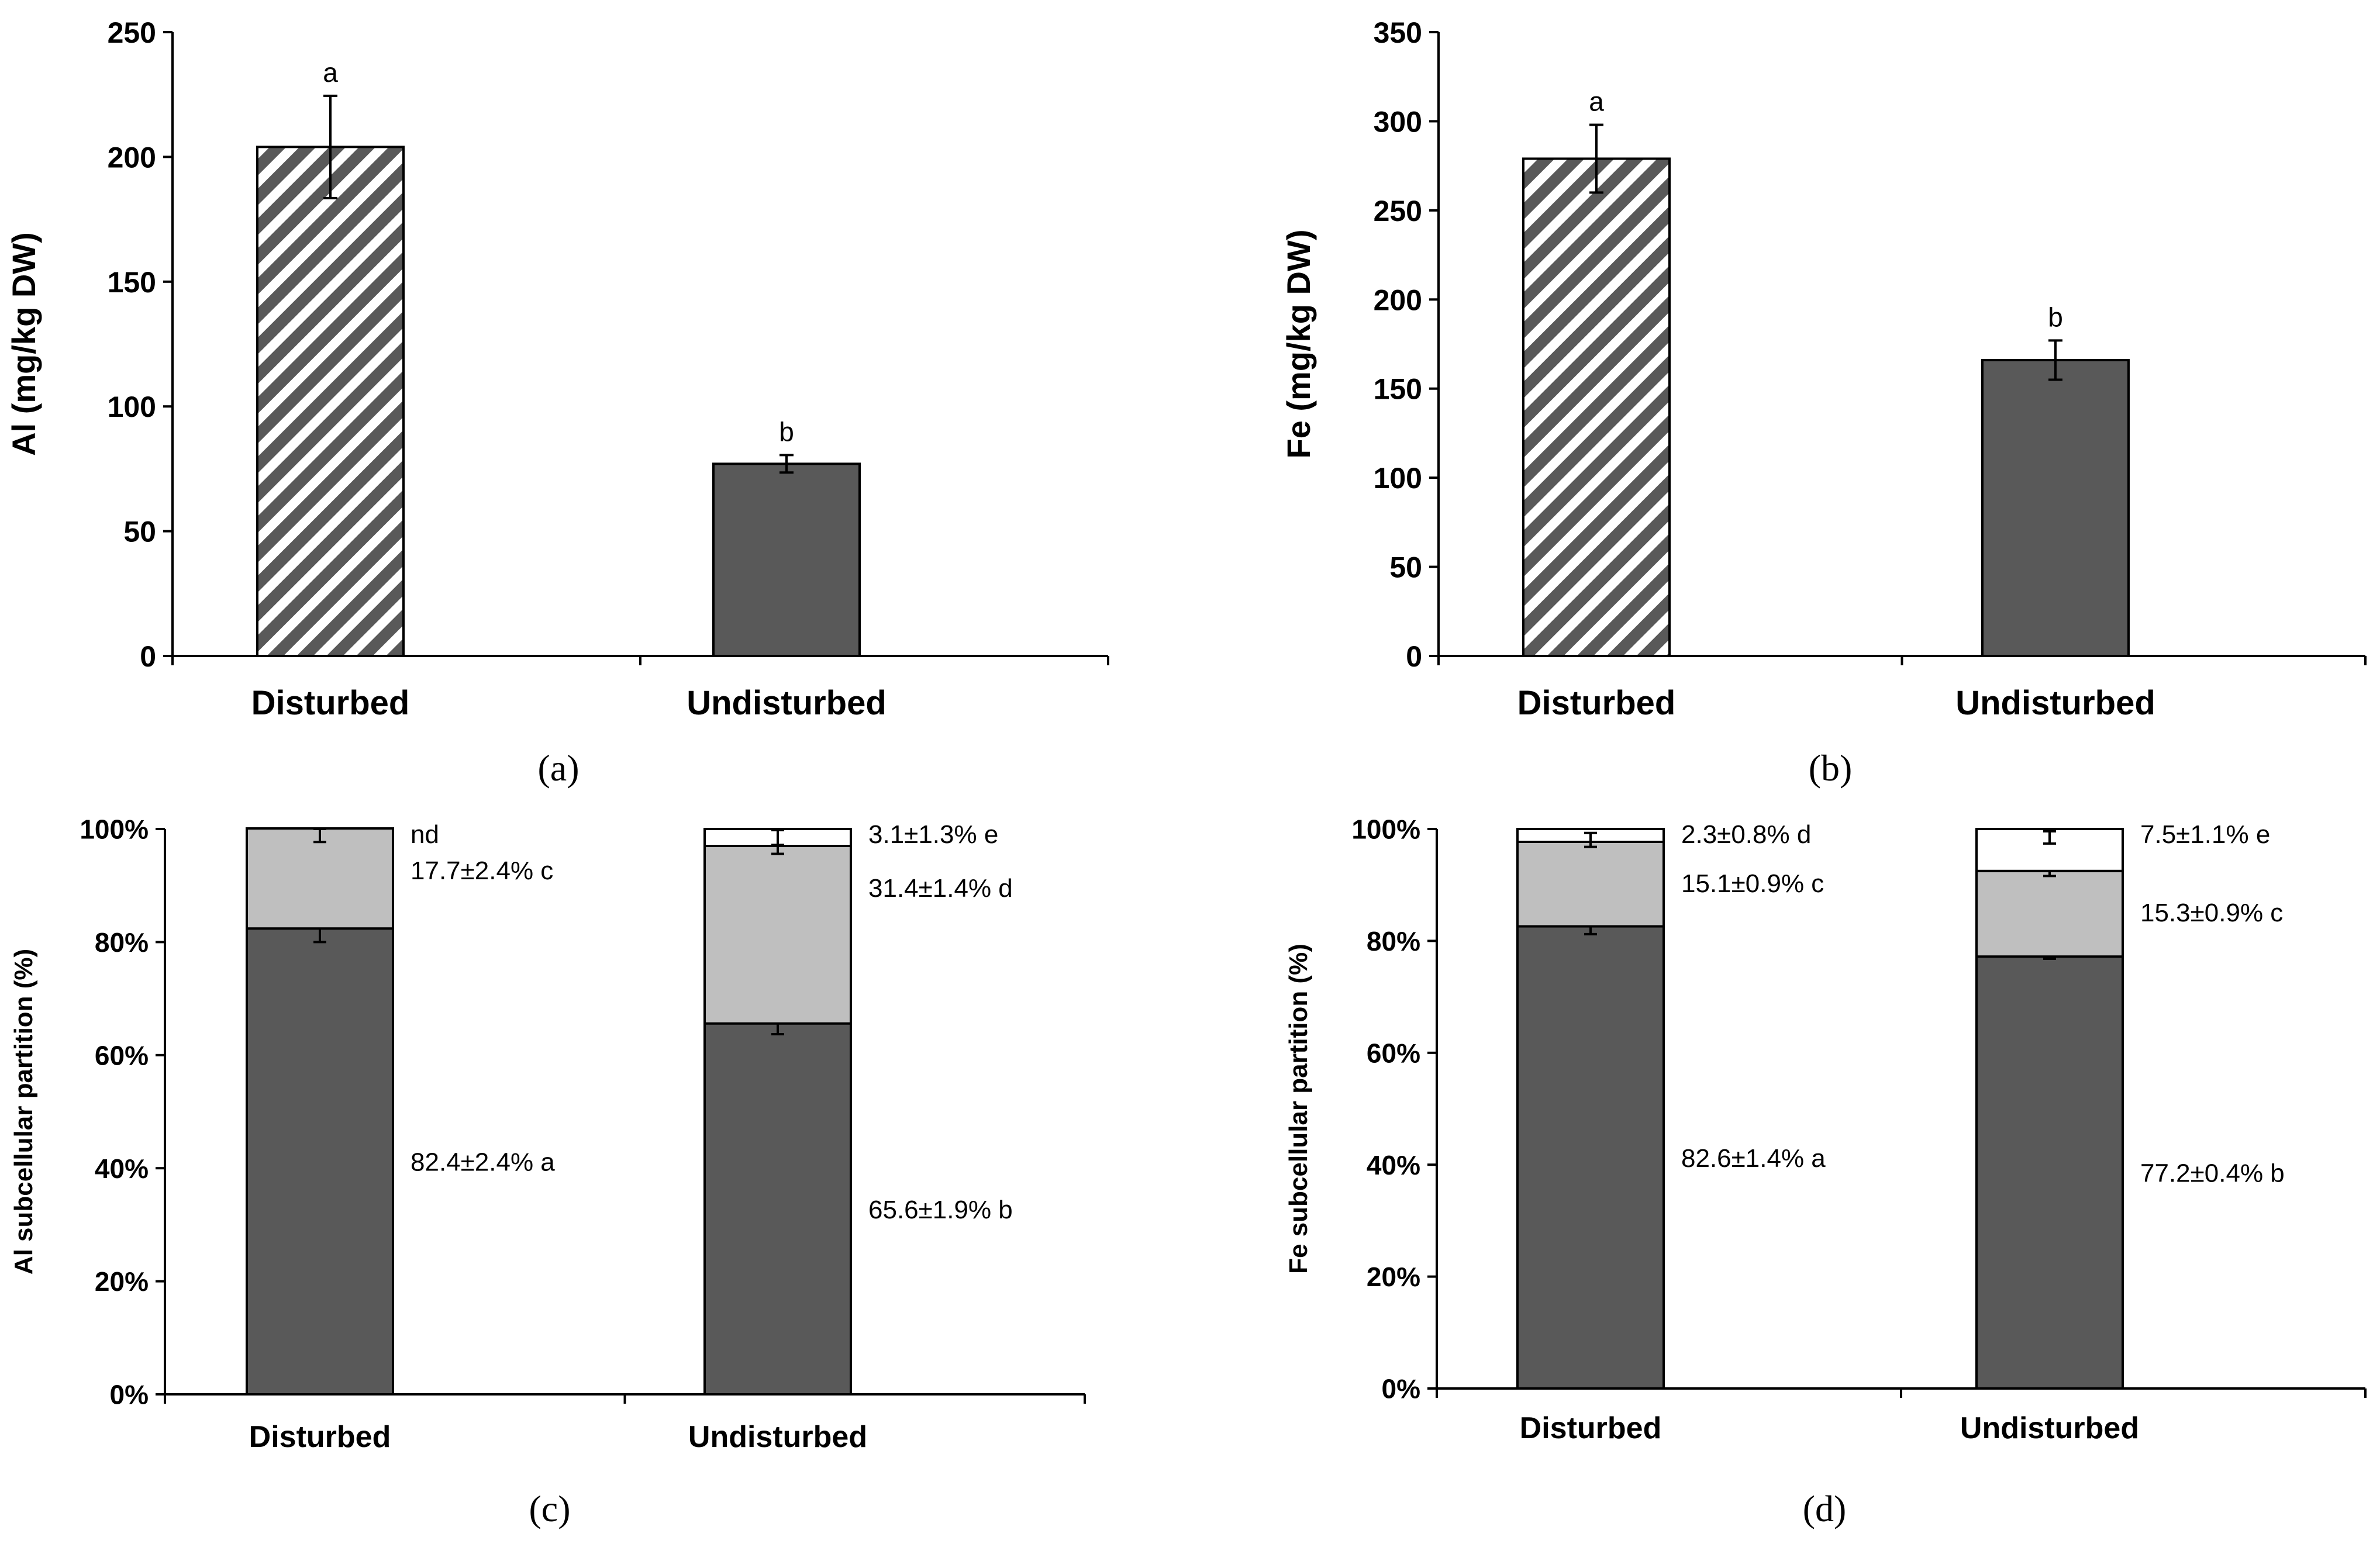 The image size is (2380, 1544). I want to click on data-label: 17.7±2.4% c, so click(482, 870).